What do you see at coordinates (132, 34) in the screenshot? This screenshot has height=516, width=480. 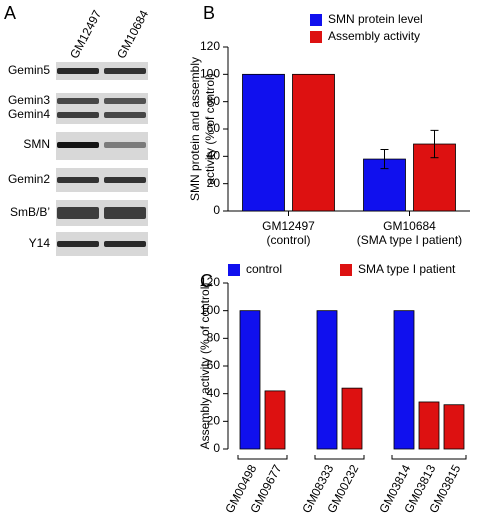 I see `lane-label: GM10684` at bounding box center [132, 34].